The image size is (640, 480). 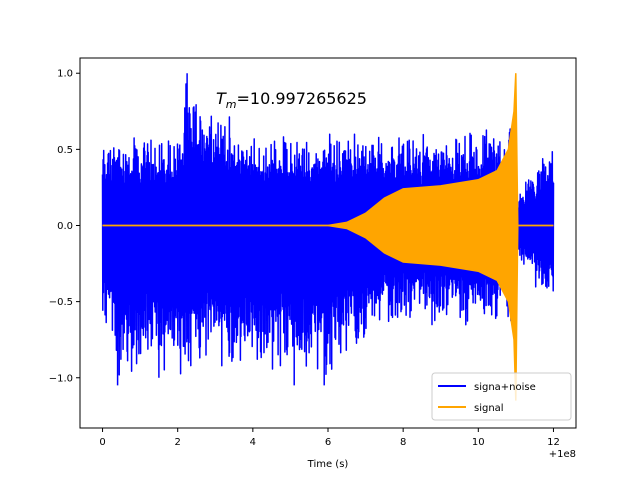 What do you see at coordinates (65, 74) in the screenshot?
I see `y-tick-label: 1.0` at bounding box center [65, 74].